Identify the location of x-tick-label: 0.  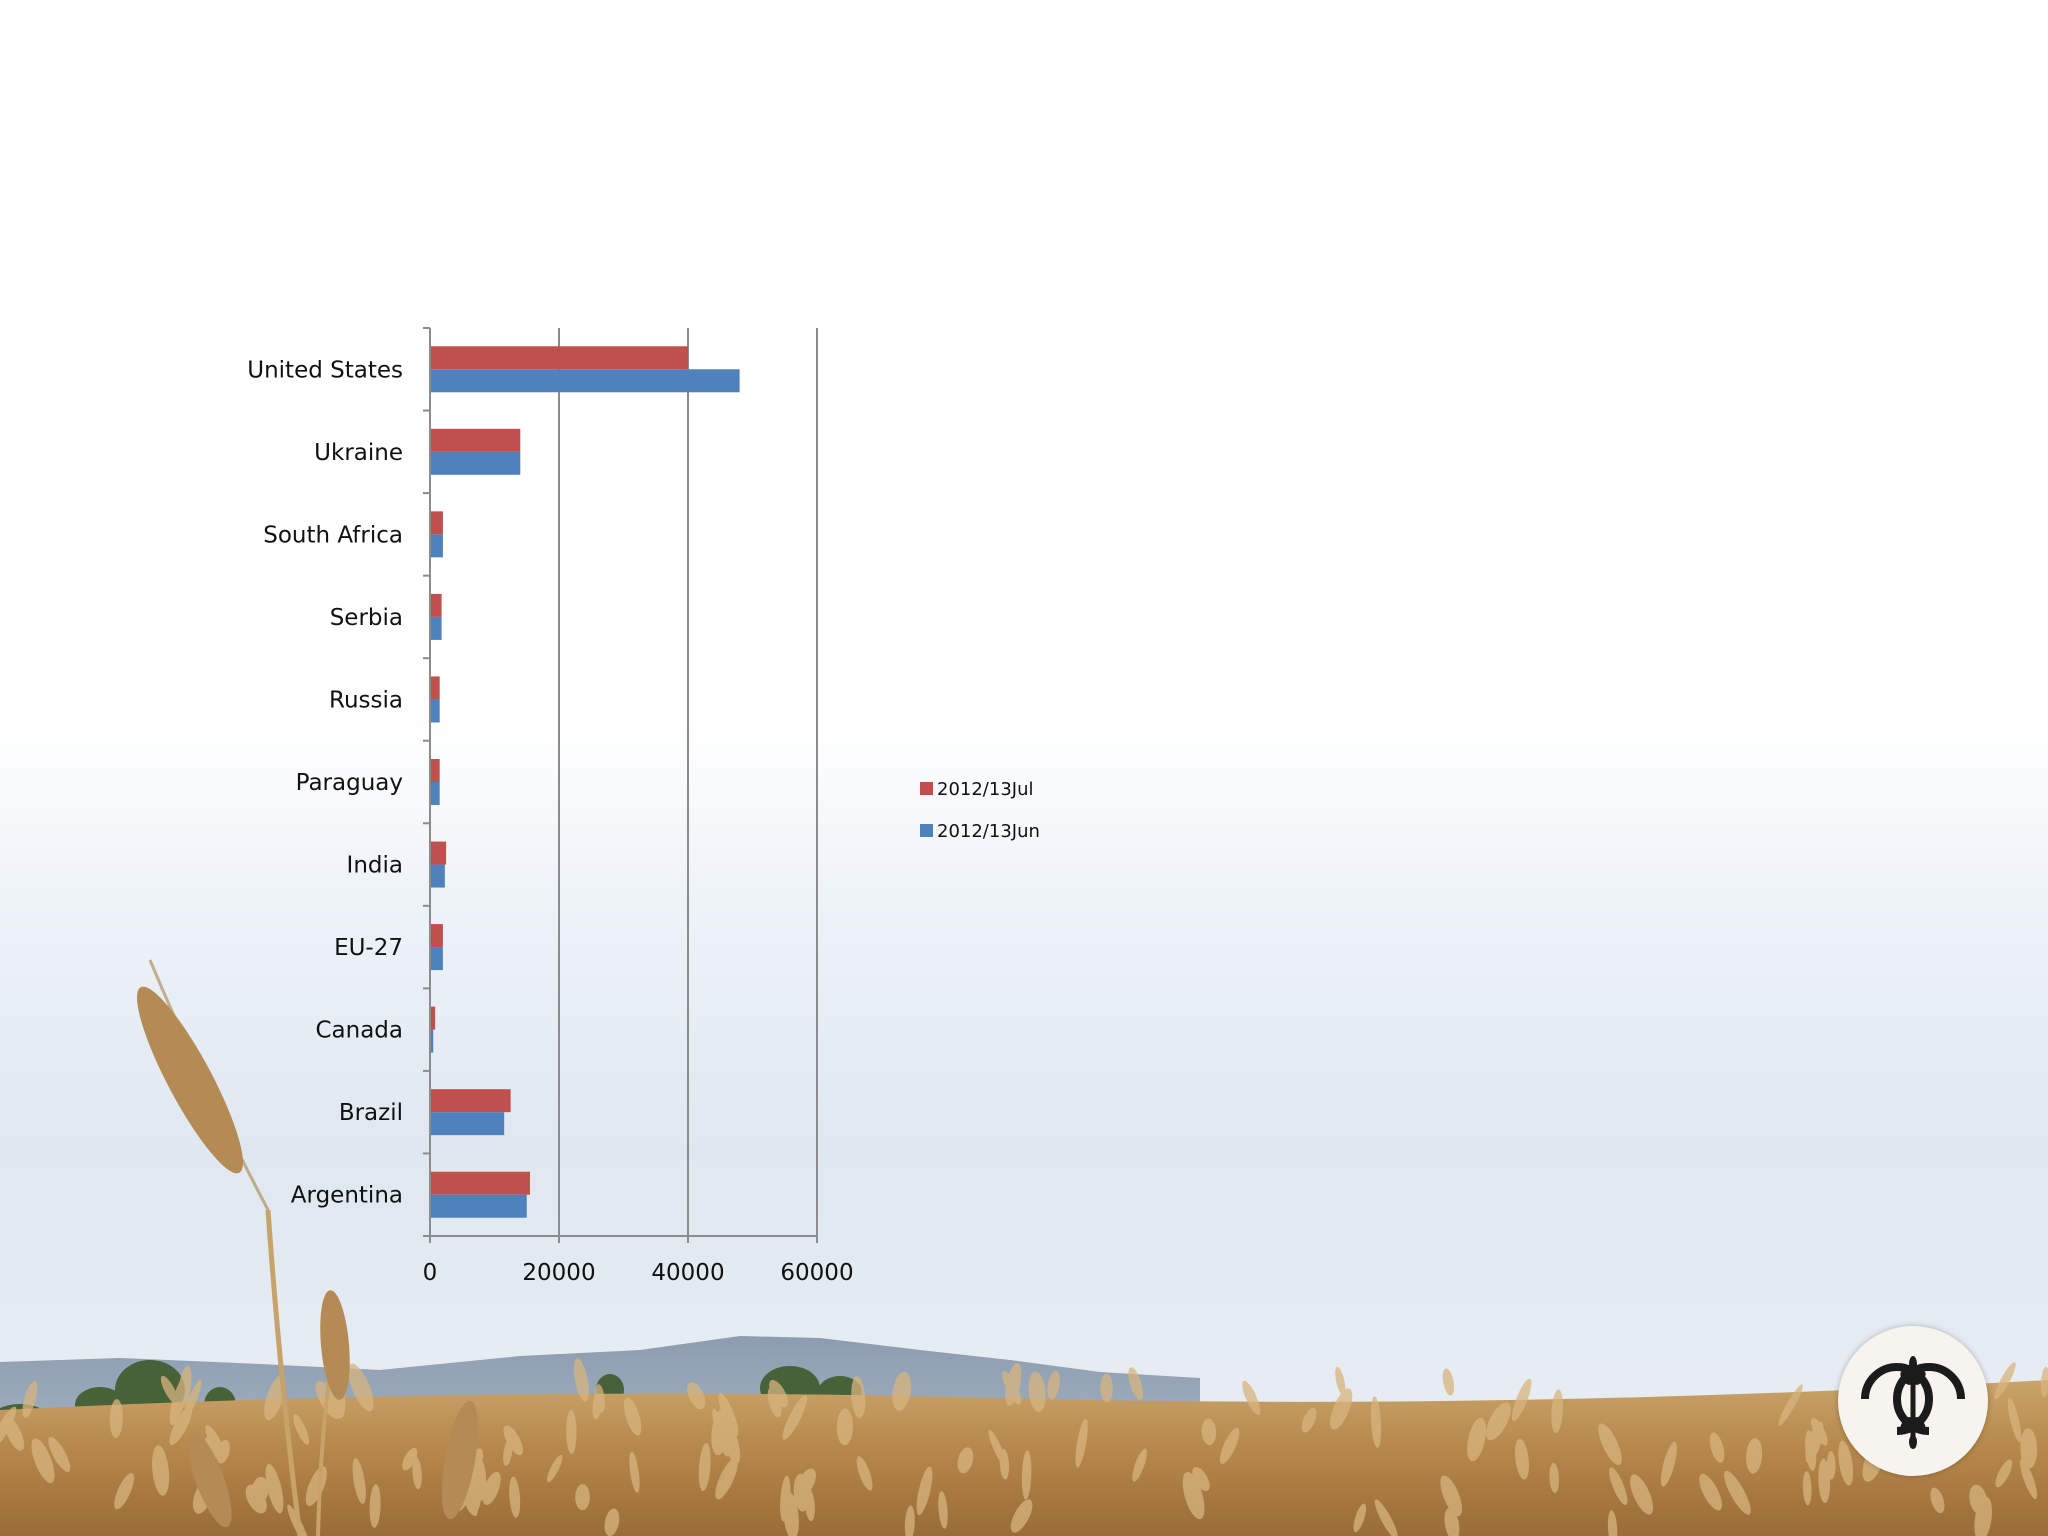
(430, 1273).